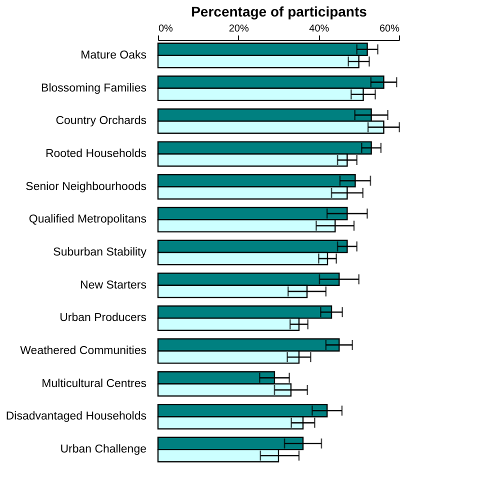 This screenshot has width=501, height=495. What do you see at coordinates (113, 285) in the screenshot?
I see `y-tick-label: New Starters` at bounding box center [113, 285].